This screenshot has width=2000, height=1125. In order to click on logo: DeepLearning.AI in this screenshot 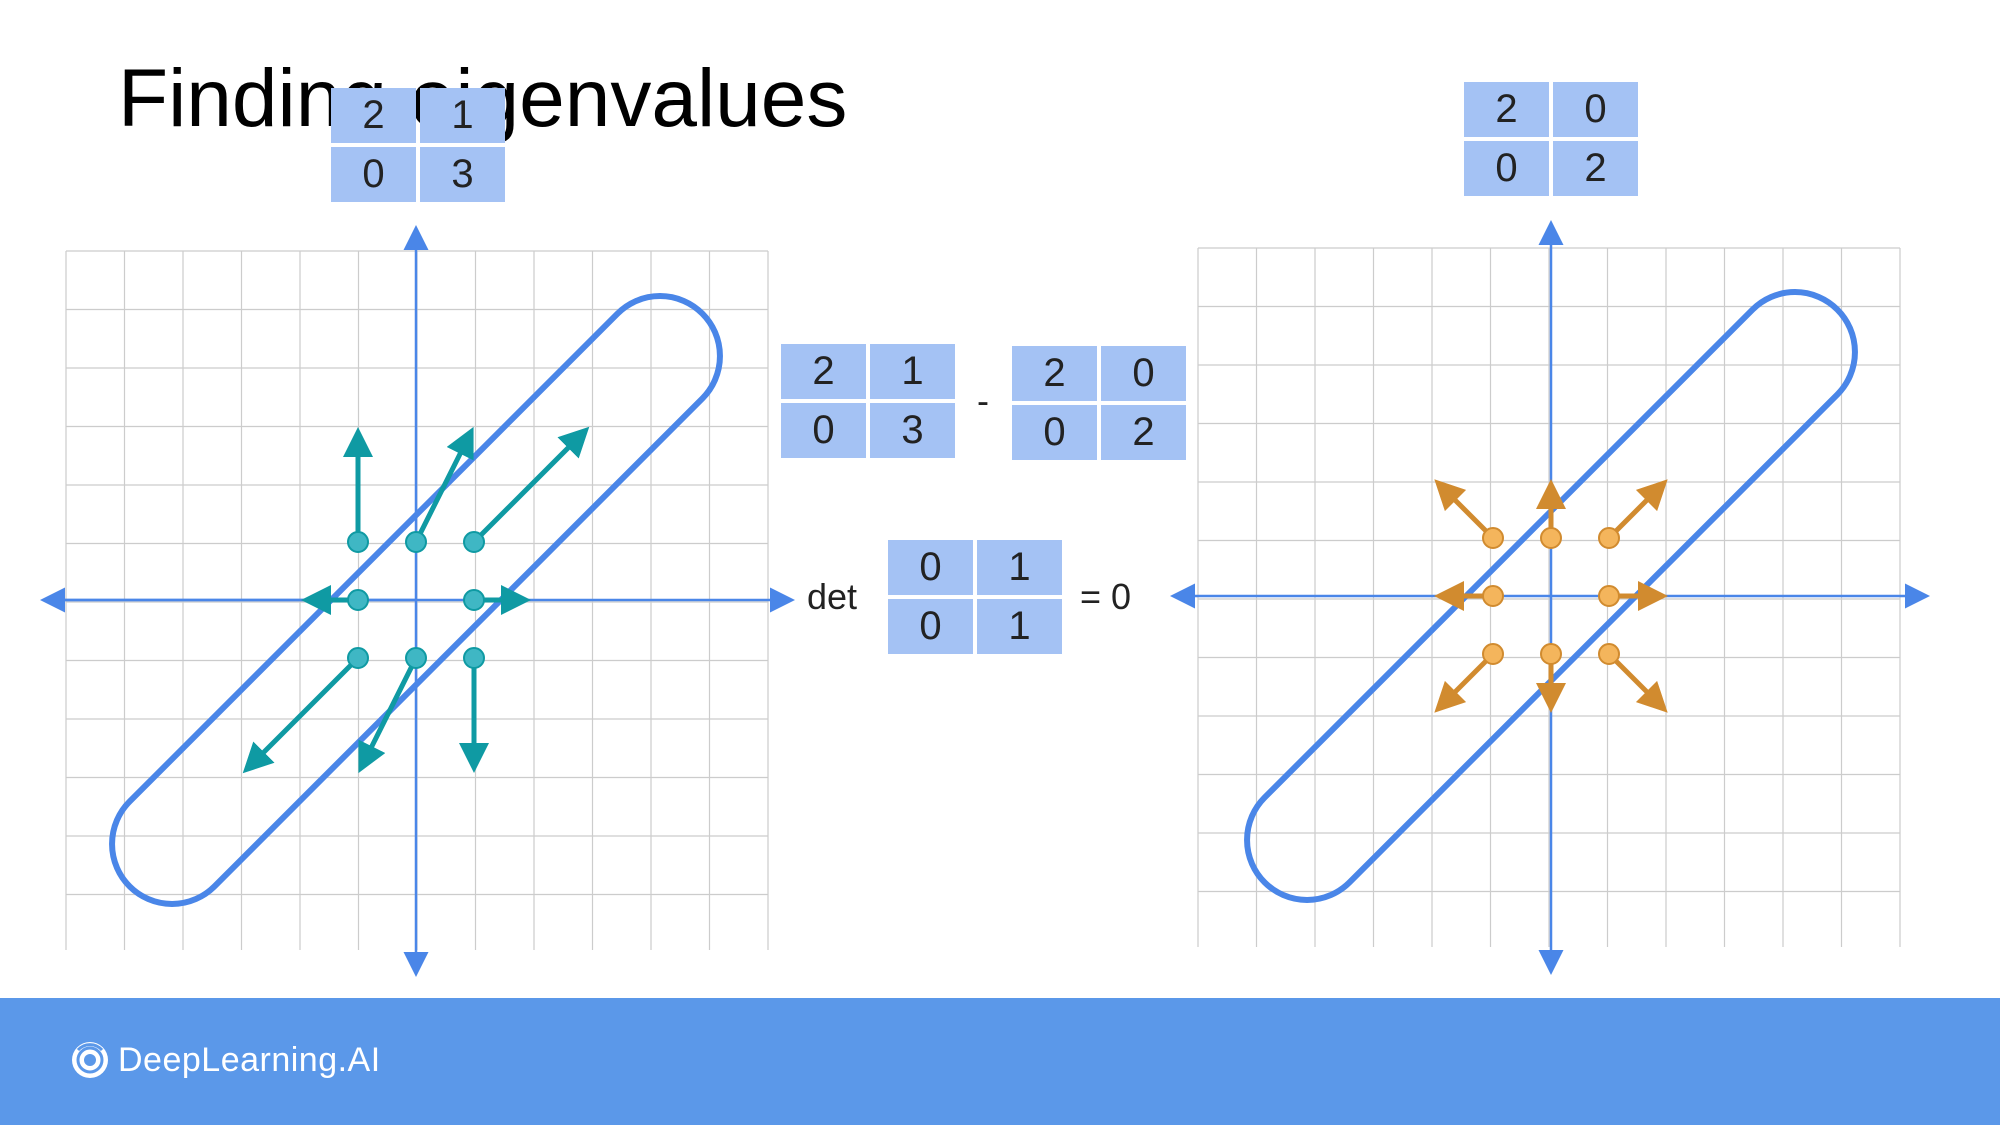, I will do `click(225, 1060)`.